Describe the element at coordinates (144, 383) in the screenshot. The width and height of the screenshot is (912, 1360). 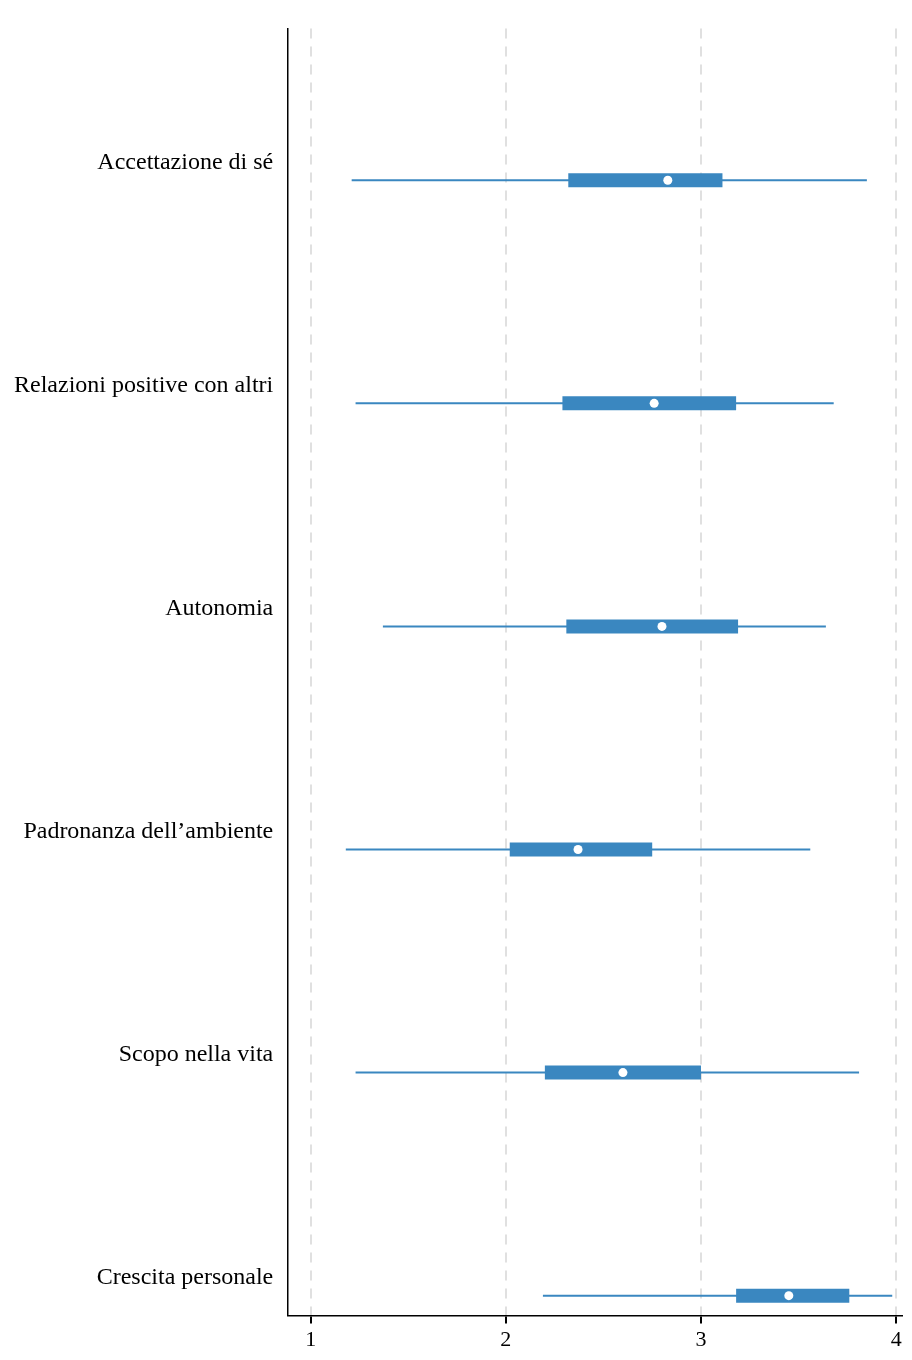
I see `y-tick-label: Relazioni positive con altri` at that location.